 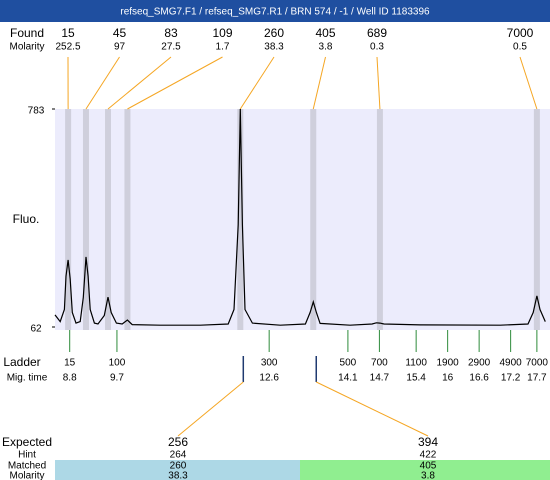 I want to click on ladder-size: 1900, so click(x=448, y=363).